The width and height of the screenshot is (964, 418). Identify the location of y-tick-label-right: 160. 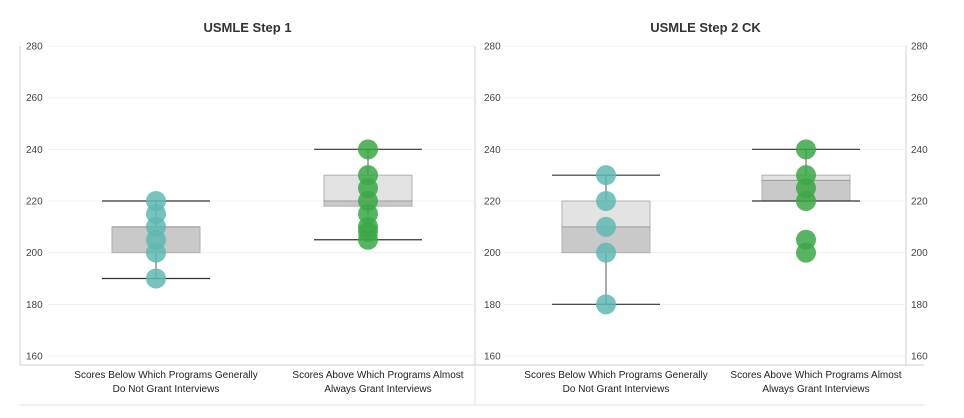
(919, 357).